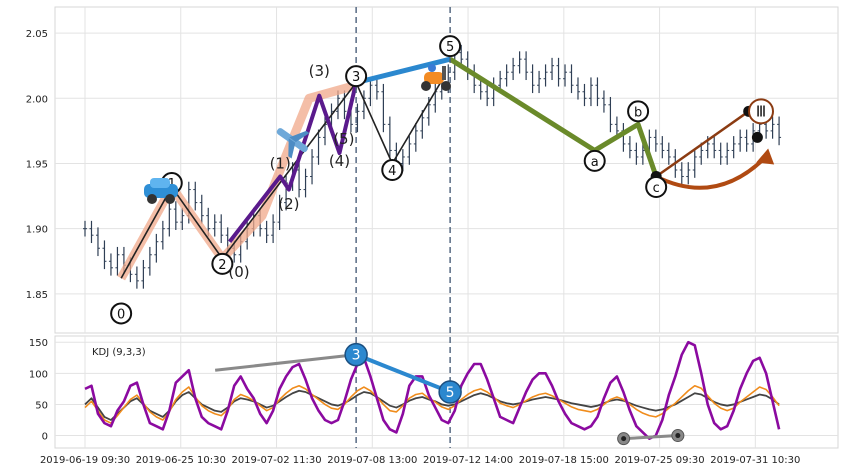  What do you see at coordinates (38, 343) in the screenshot?
I see `indicator-y-tick-label: 150` at bounding box center [38, 343].